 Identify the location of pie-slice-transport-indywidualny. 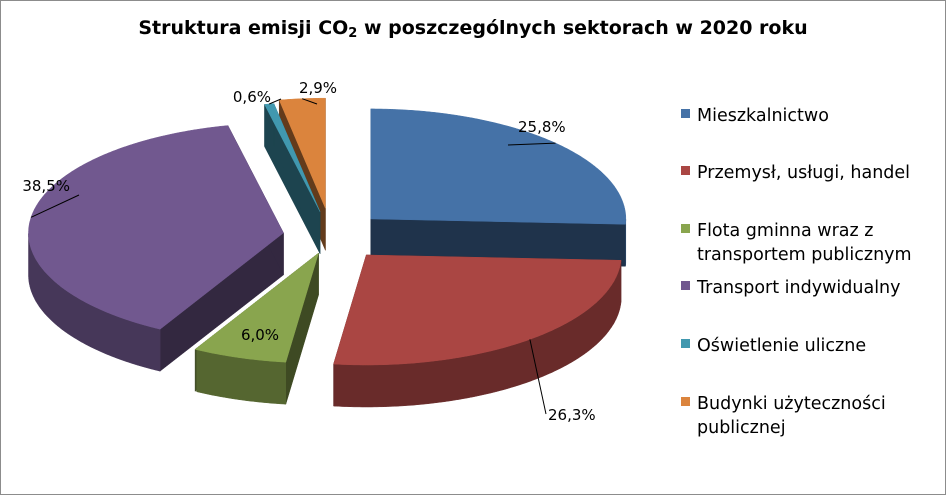
(156, 248).